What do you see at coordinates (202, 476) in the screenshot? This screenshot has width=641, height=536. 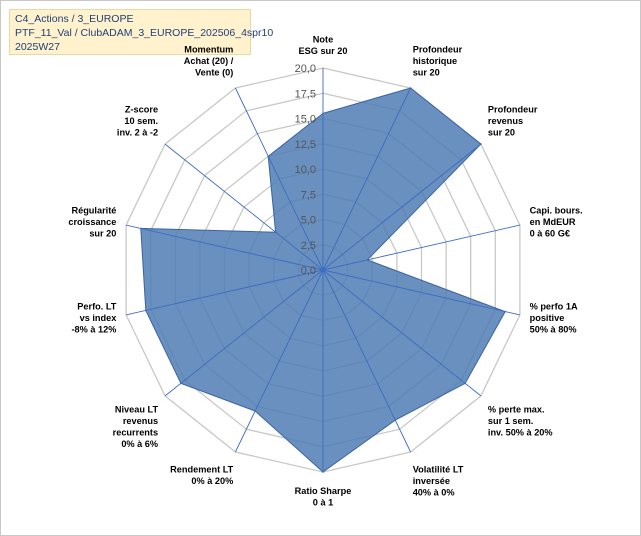 I see `axis-label: Rendement LT 0% à 20%` at bounding box center [202, 476].